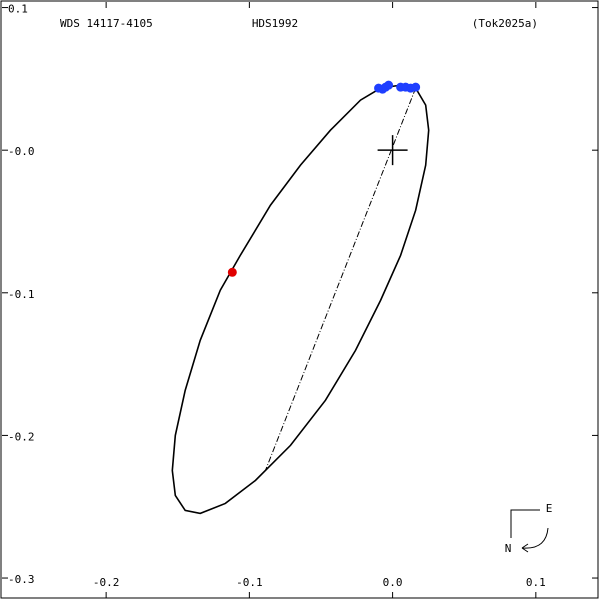  Describe the element at coordinates (392, 150) in the screenshot. I see `primary-star` at that location.